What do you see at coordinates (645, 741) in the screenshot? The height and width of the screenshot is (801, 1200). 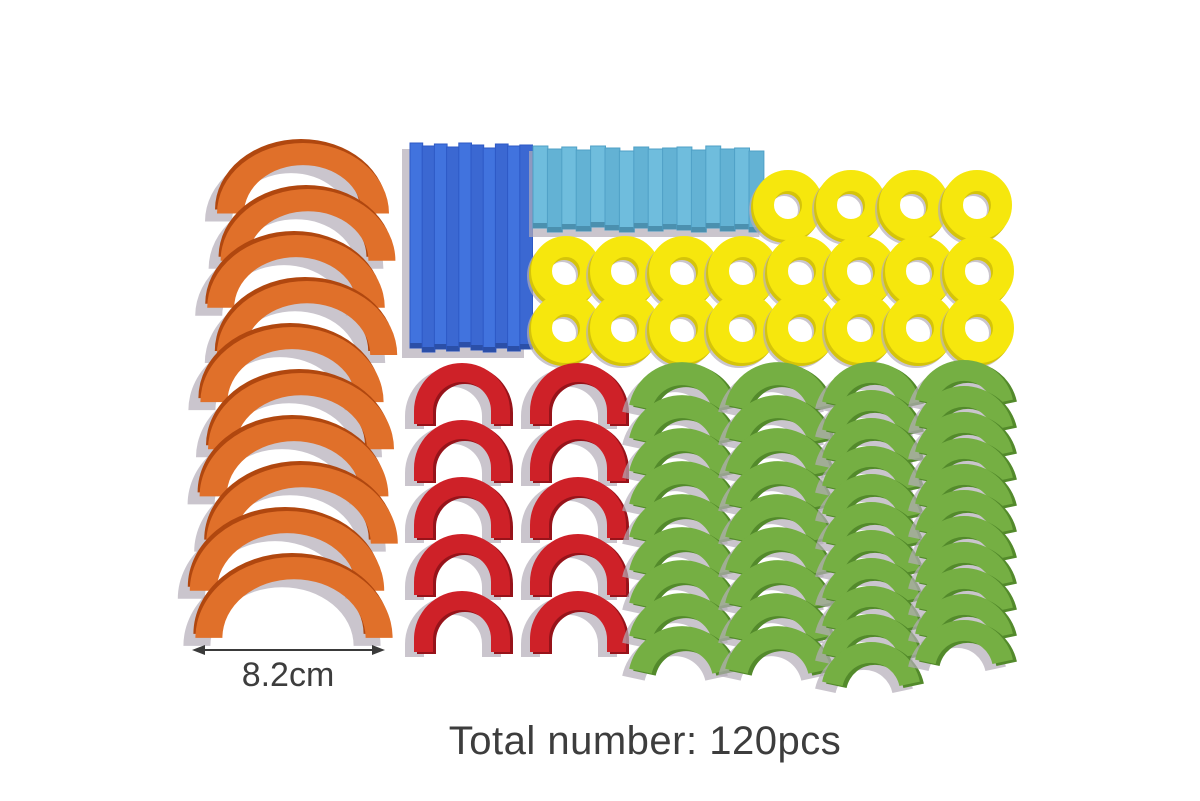 I see `total-count-label: Total number: 120pcs` at bounding box center [645, 741].